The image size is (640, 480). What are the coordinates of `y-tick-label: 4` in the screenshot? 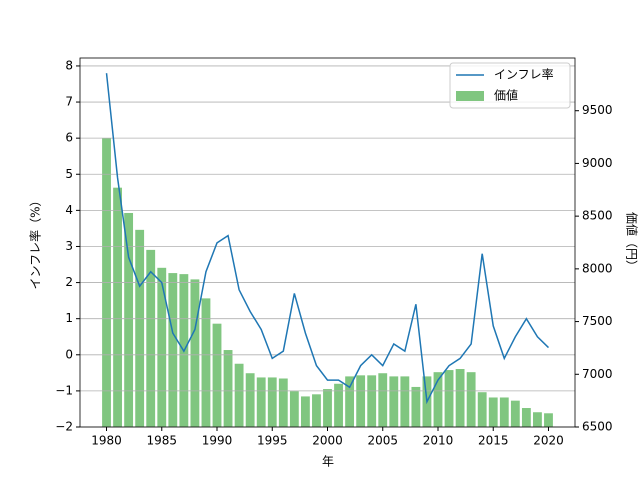 It's located at (69, 210).